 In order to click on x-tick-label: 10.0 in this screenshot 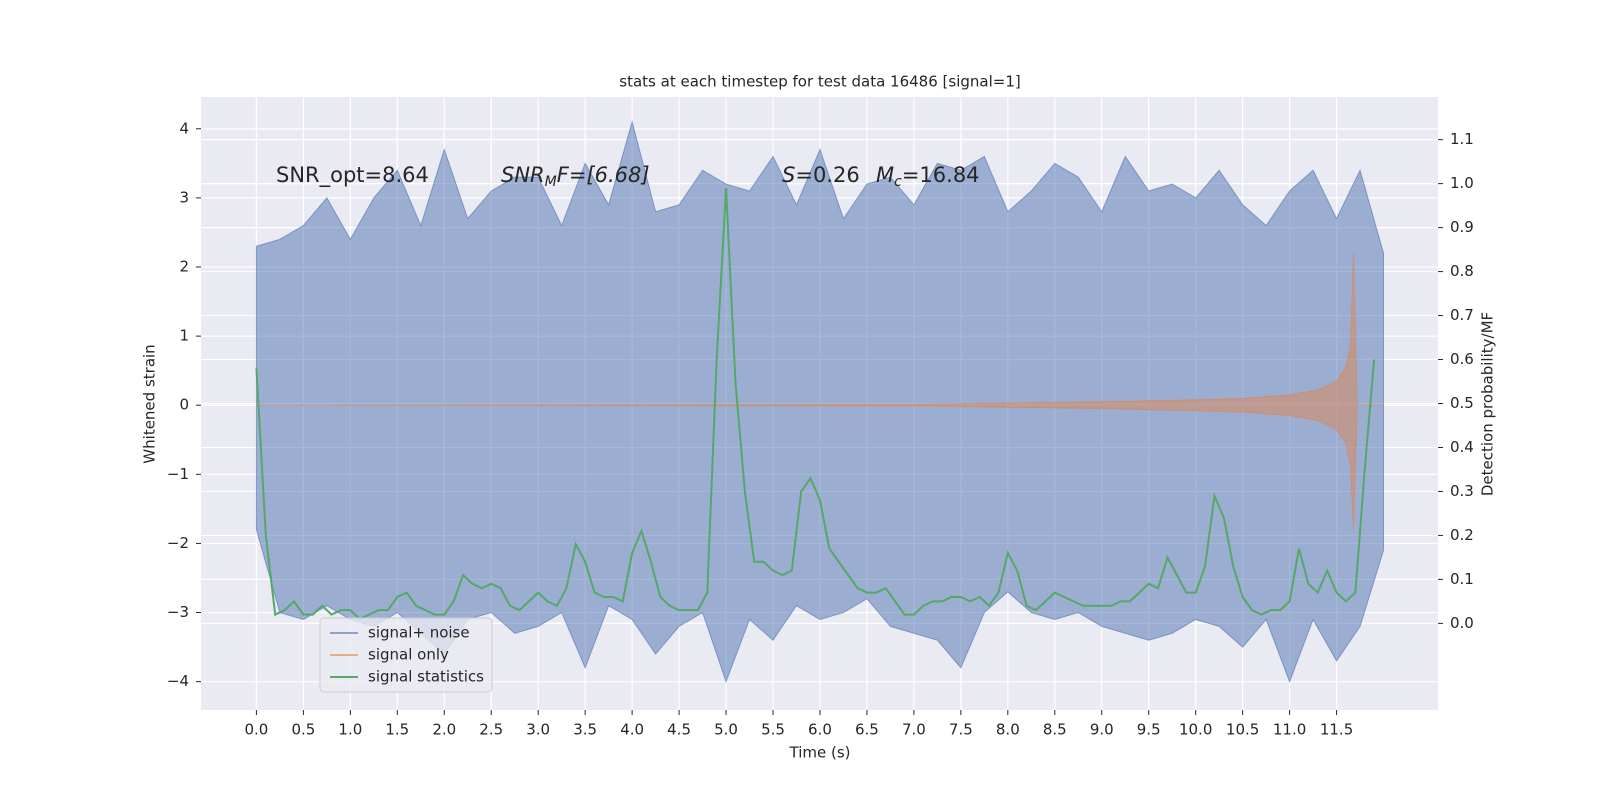, I will do `click(1195, 730)`.